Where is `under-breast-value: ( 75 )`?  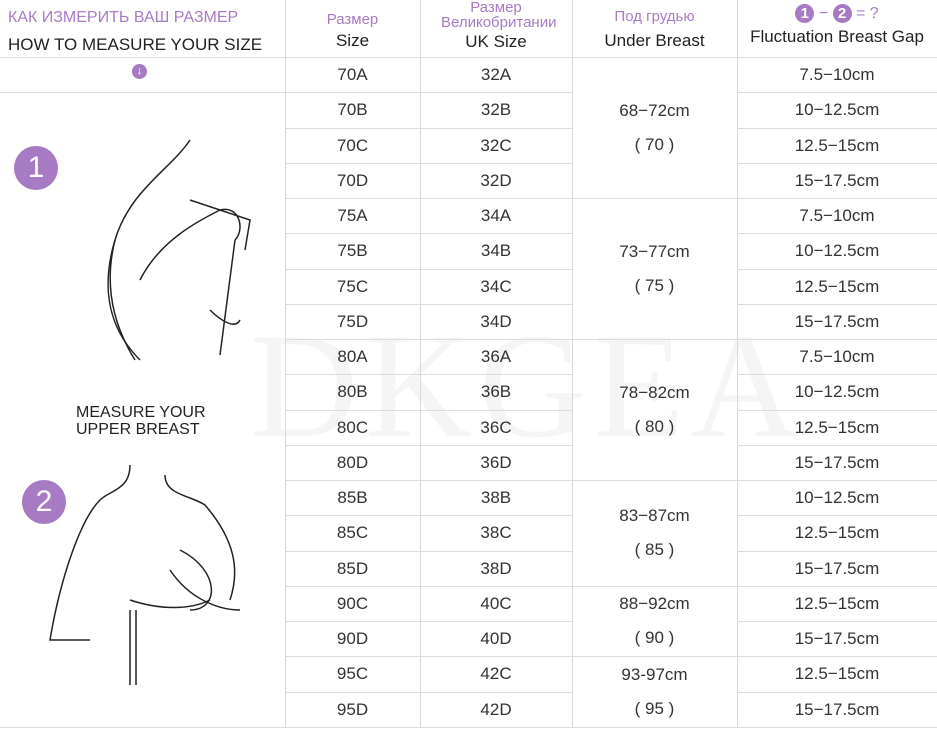 under-breast-value: ( 75 ) is located at coordinates (654, 285).